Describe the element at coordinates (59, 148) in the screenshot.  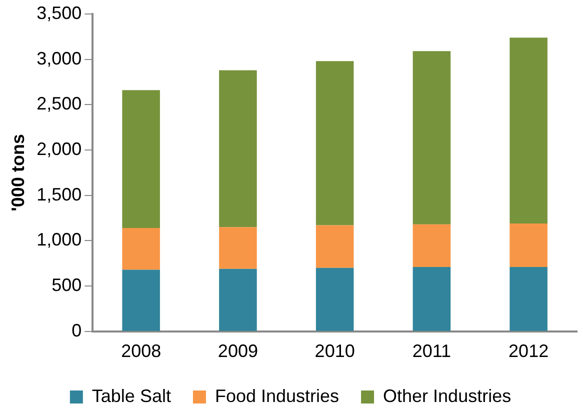
I see `y-tick-label: 2,000` at that location.